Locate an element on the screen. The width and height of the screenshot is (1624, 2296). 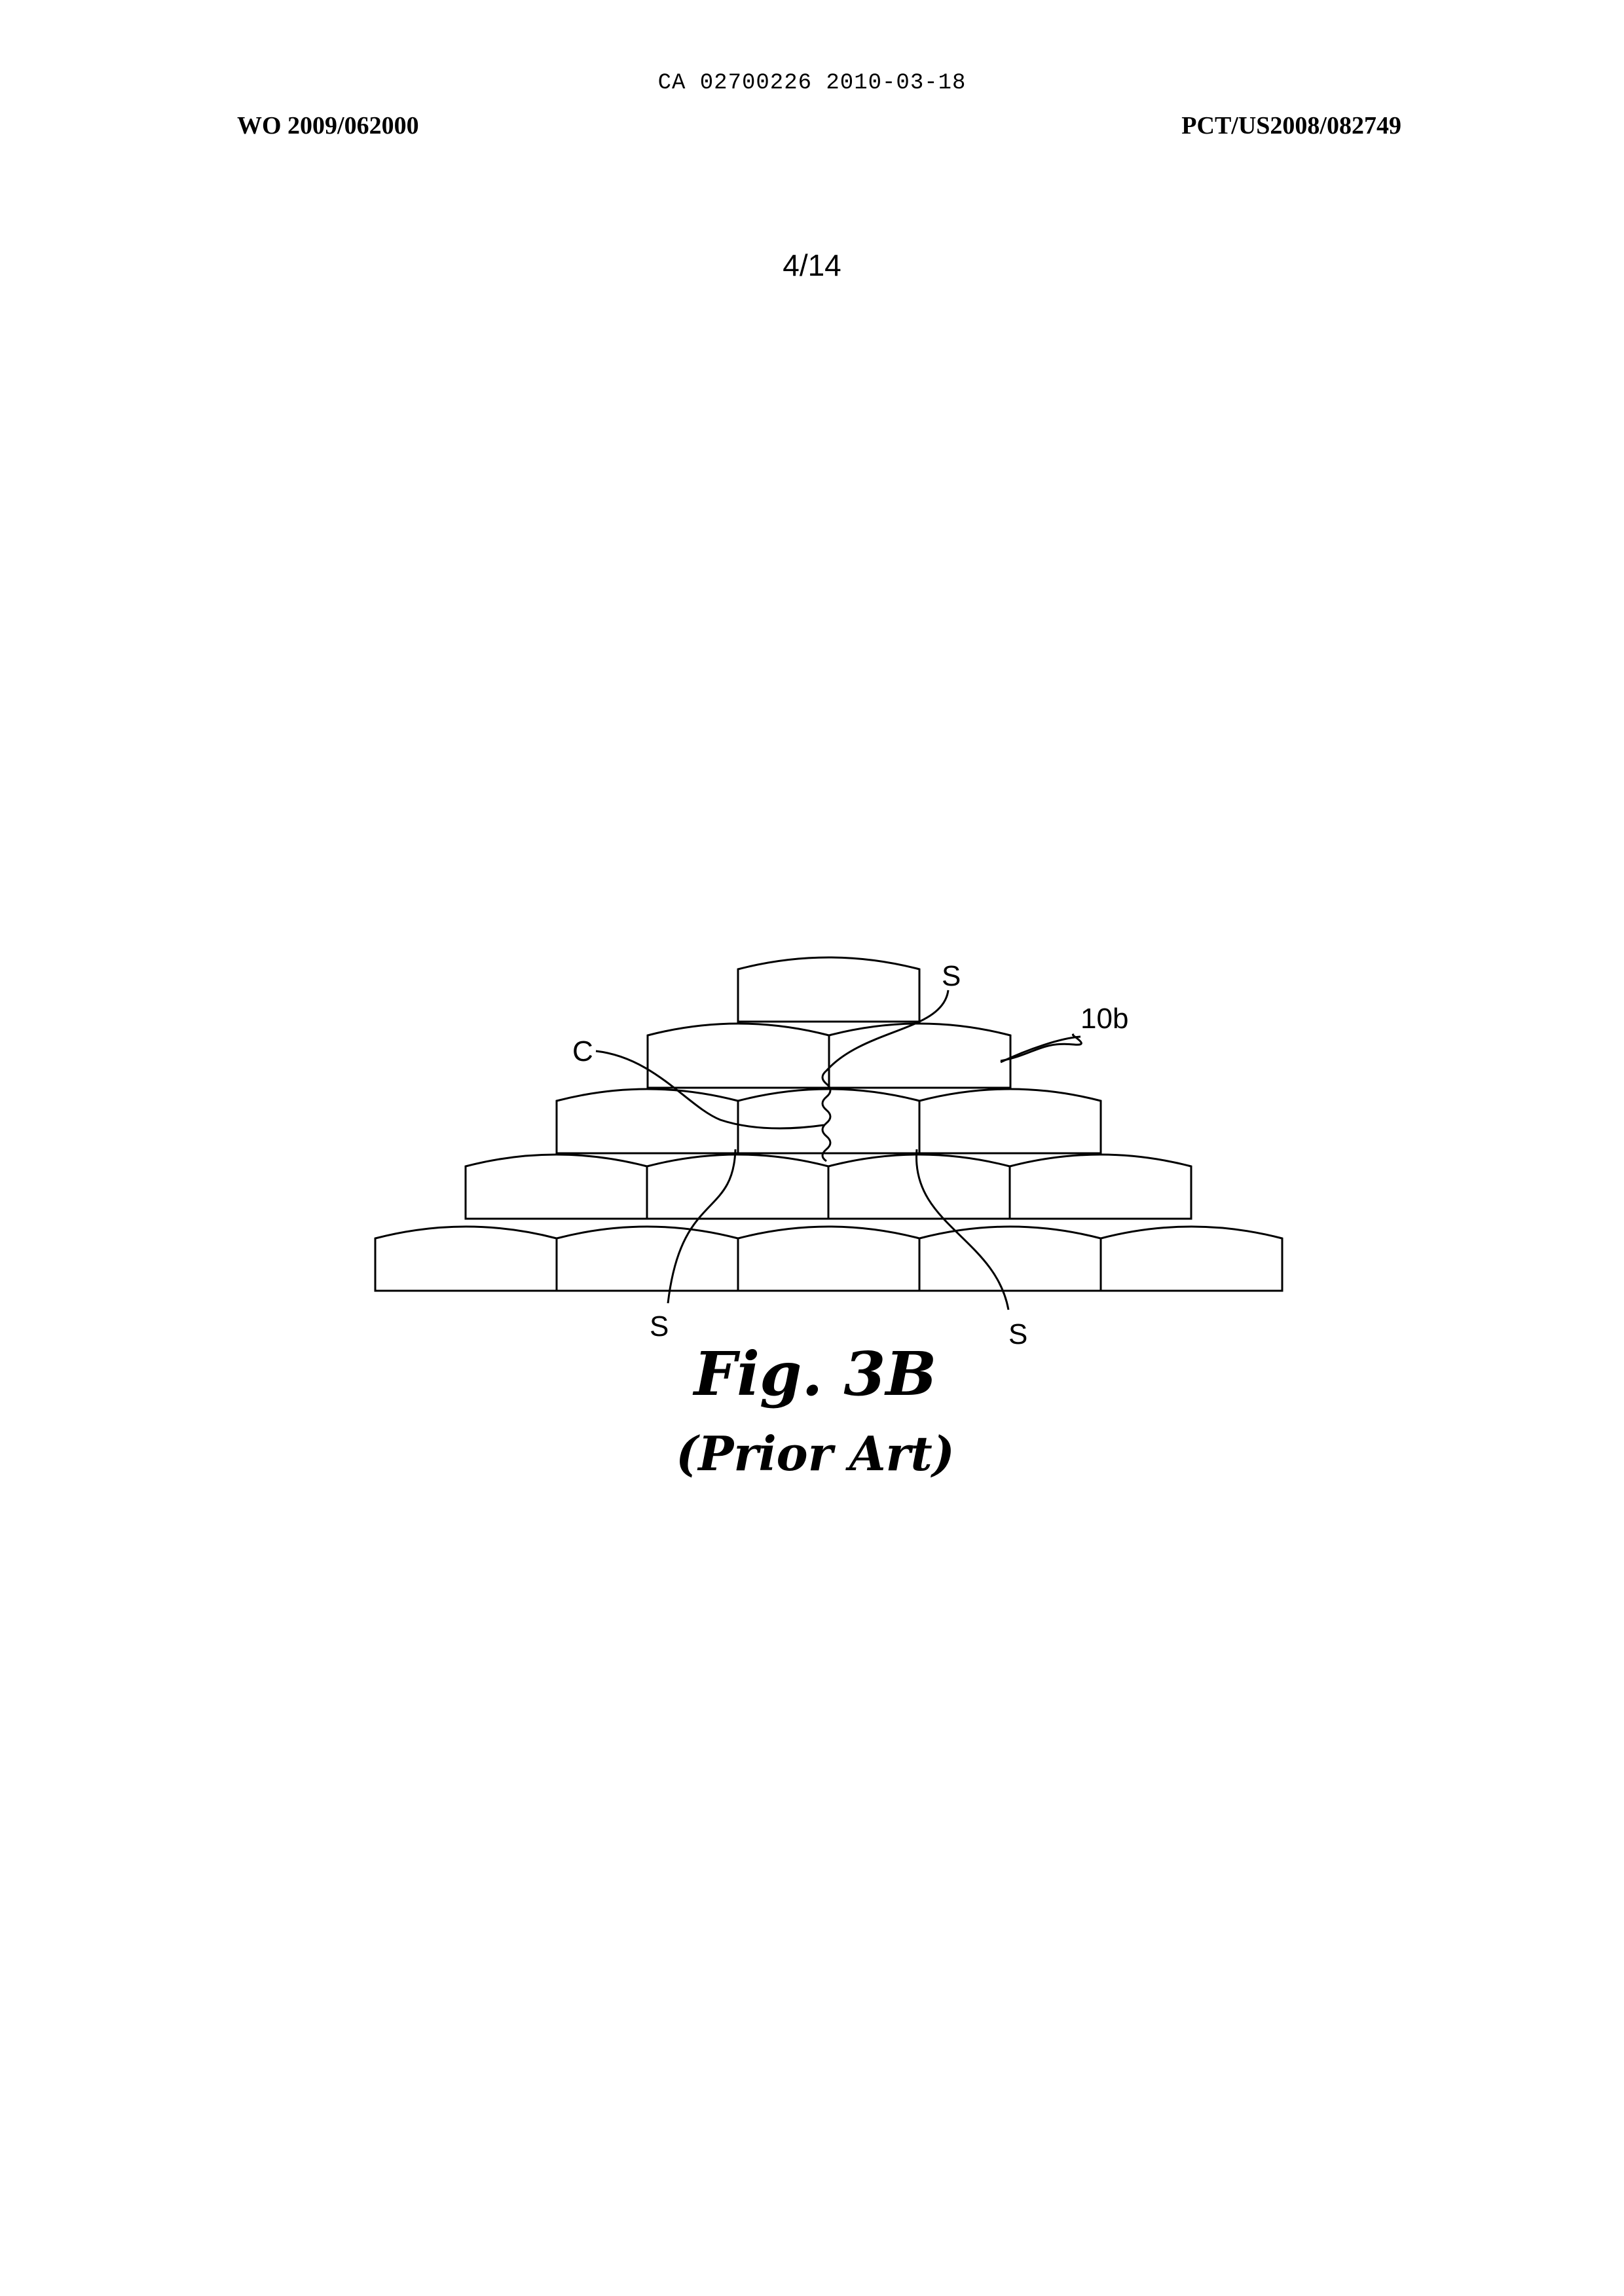
leader-s-bottom-left is located at coordinates (701, 1226).